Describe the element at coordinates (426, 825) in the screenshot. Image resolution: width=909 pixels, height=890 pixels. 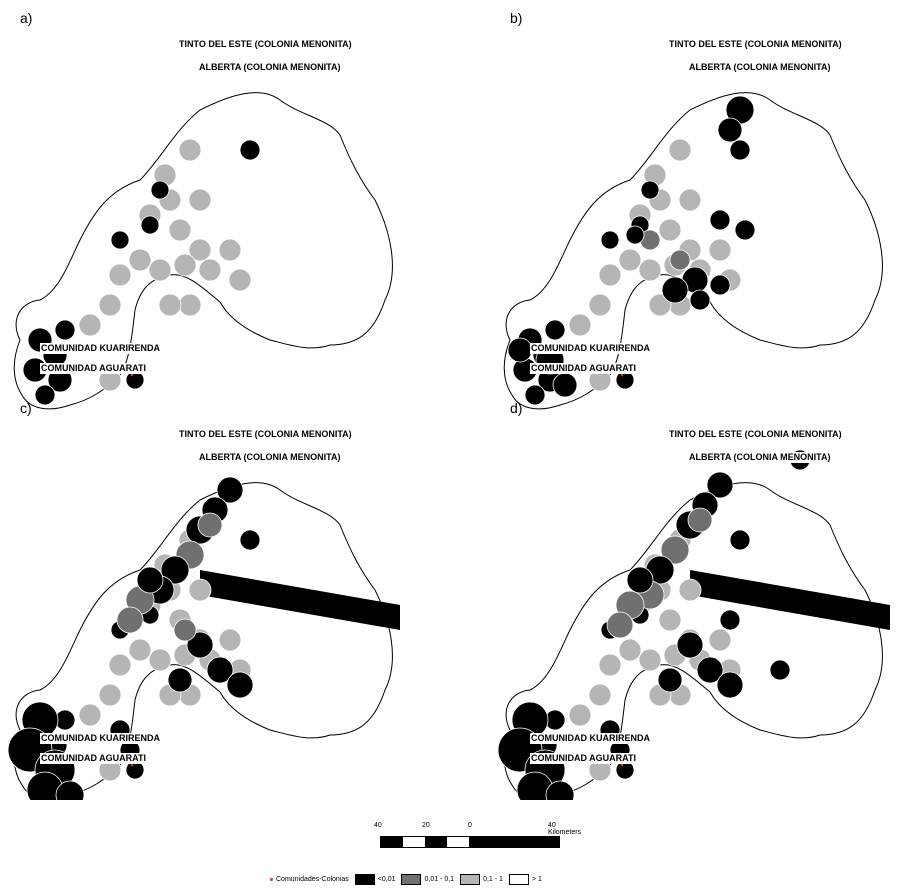
I see `scale-tick: 20` at that location.